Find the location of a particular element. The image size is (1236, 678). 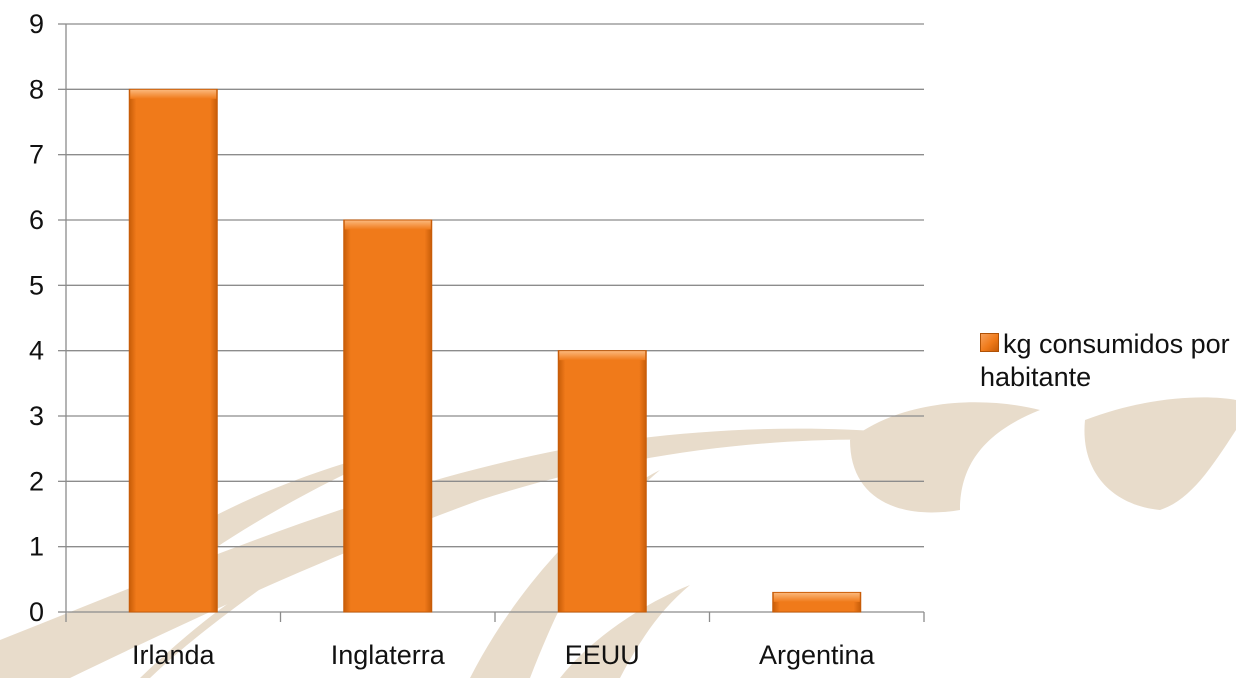

y-tick-label: 3 is located at coordinates (36, 416).